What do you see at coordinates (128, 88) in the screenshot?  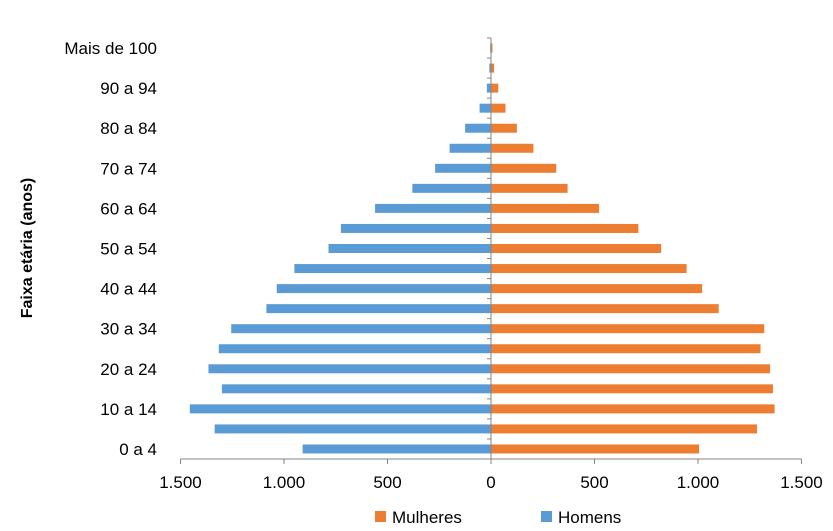 I see `y-tick-label: 90 a 94` at bounding box center [128, 88].